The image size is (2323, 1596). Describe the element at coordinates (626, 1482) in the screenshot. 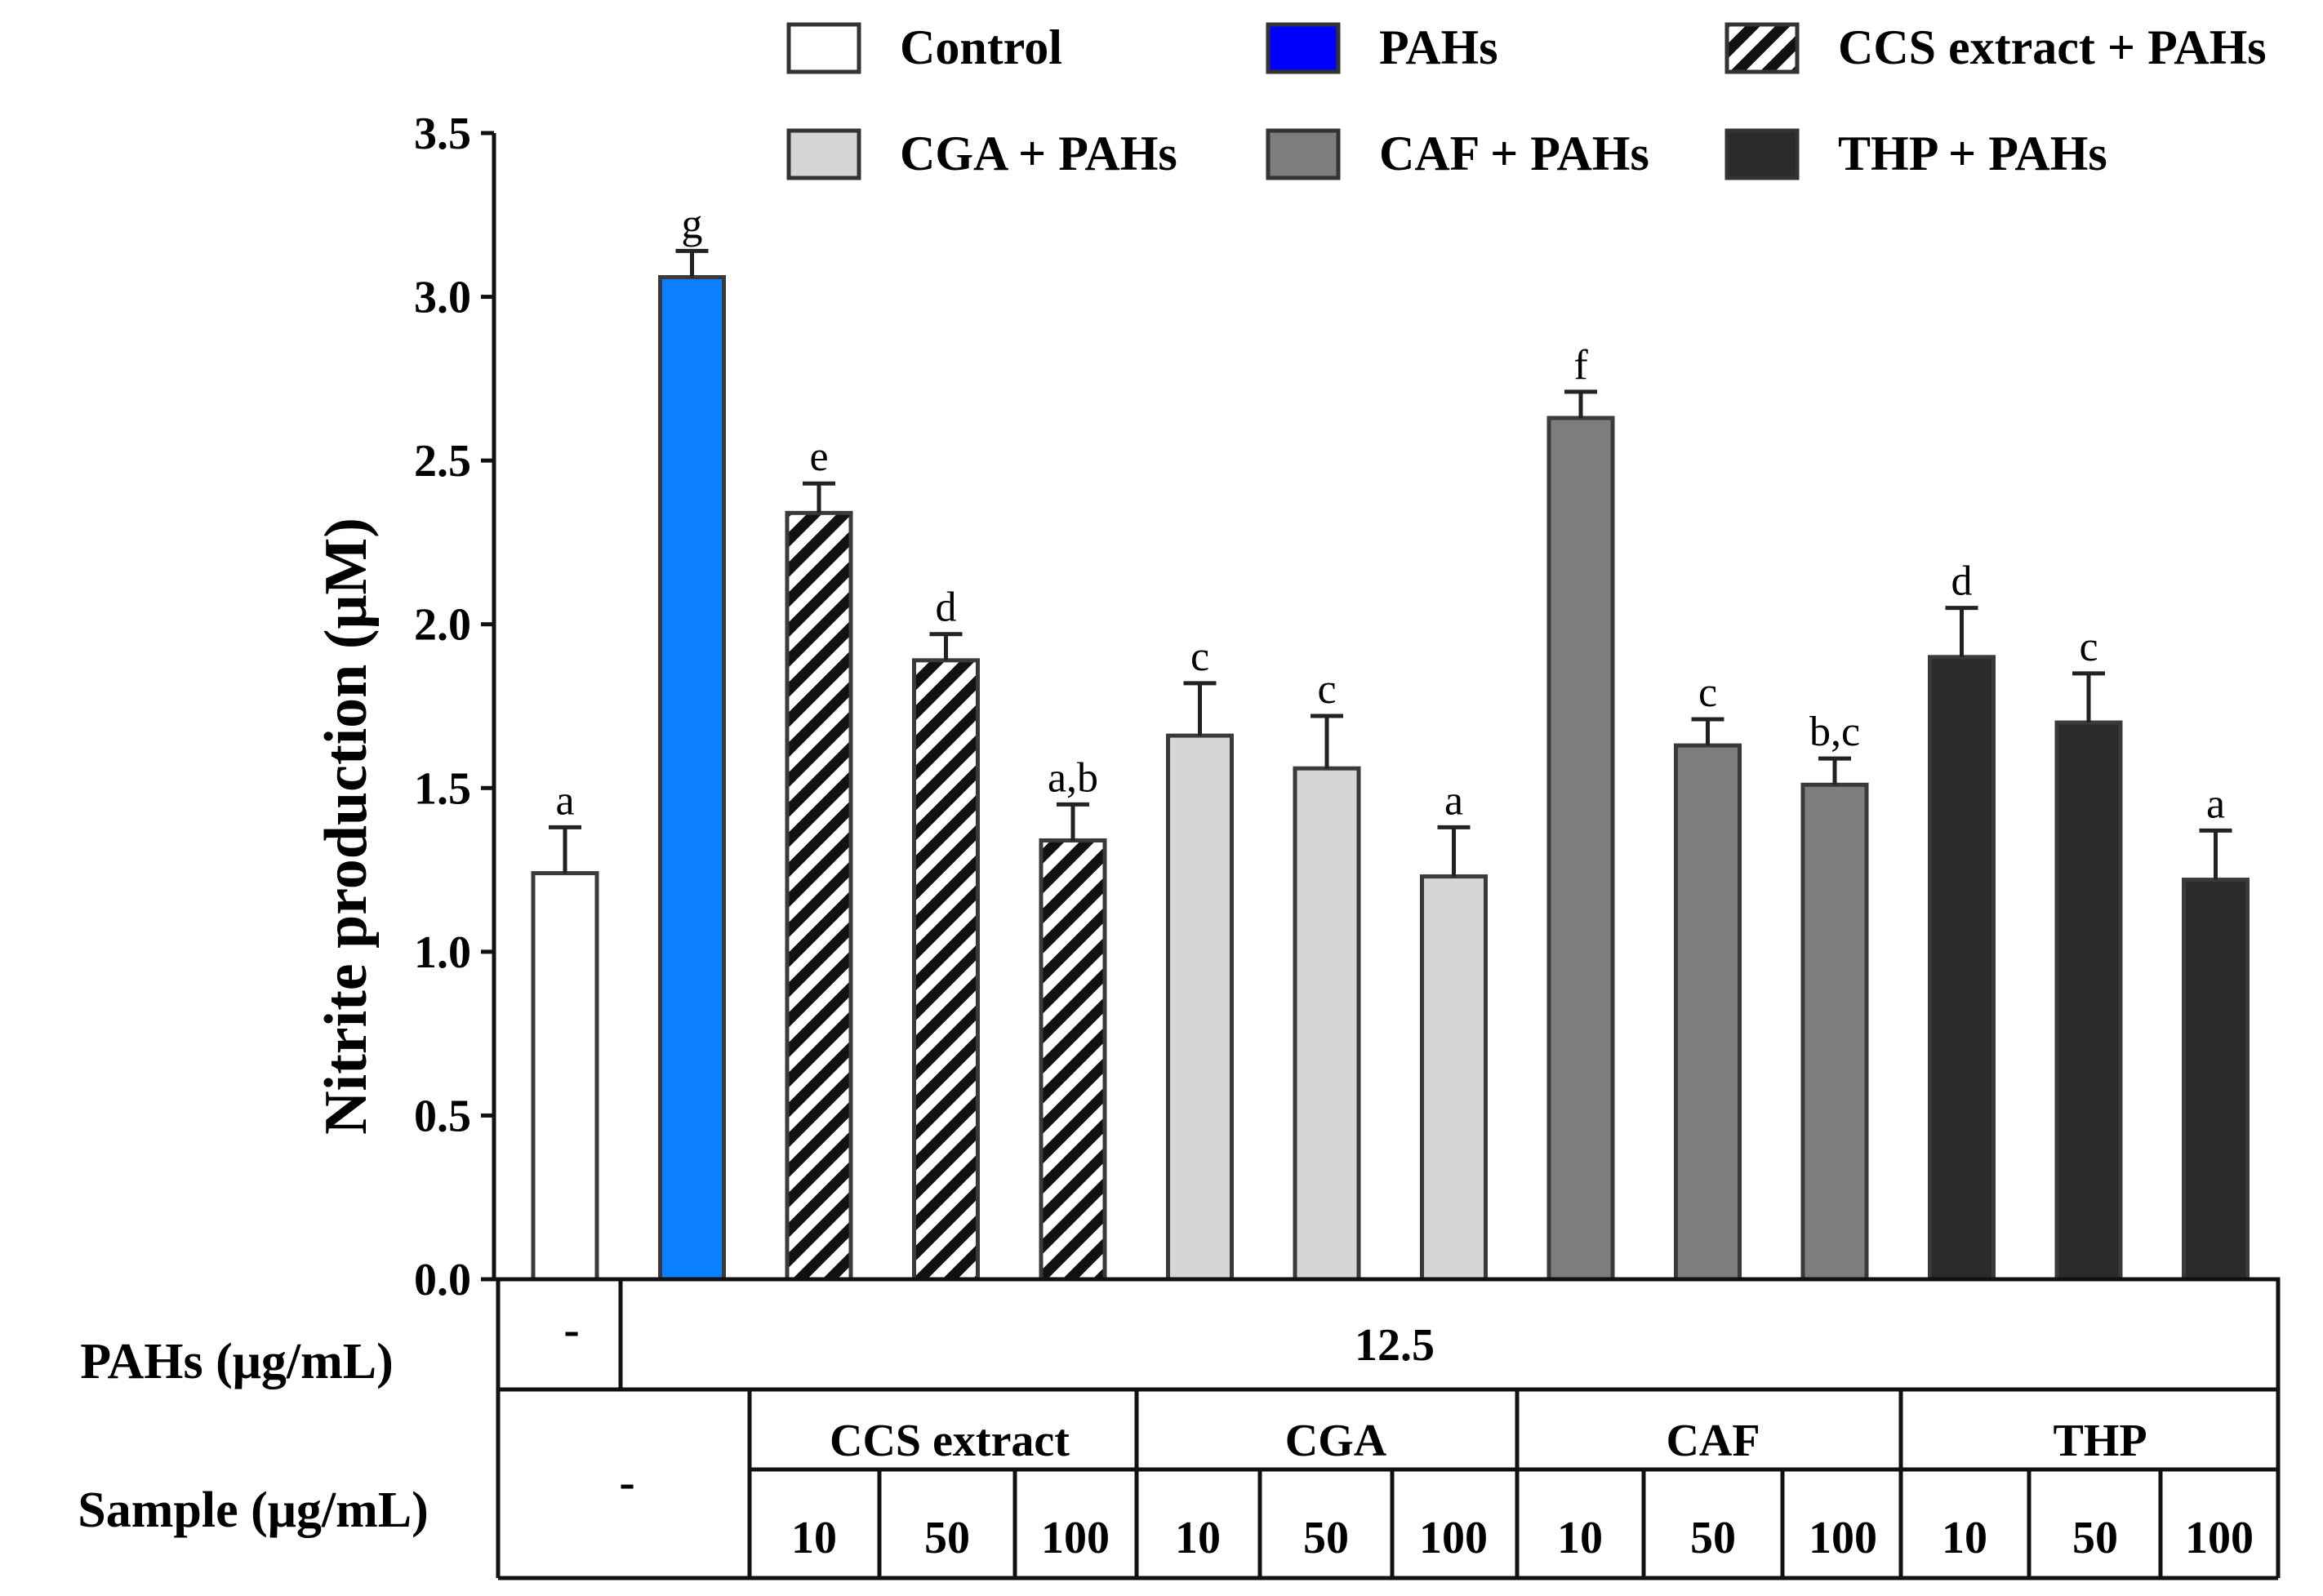

I see `sample-none-value: -` at that location.